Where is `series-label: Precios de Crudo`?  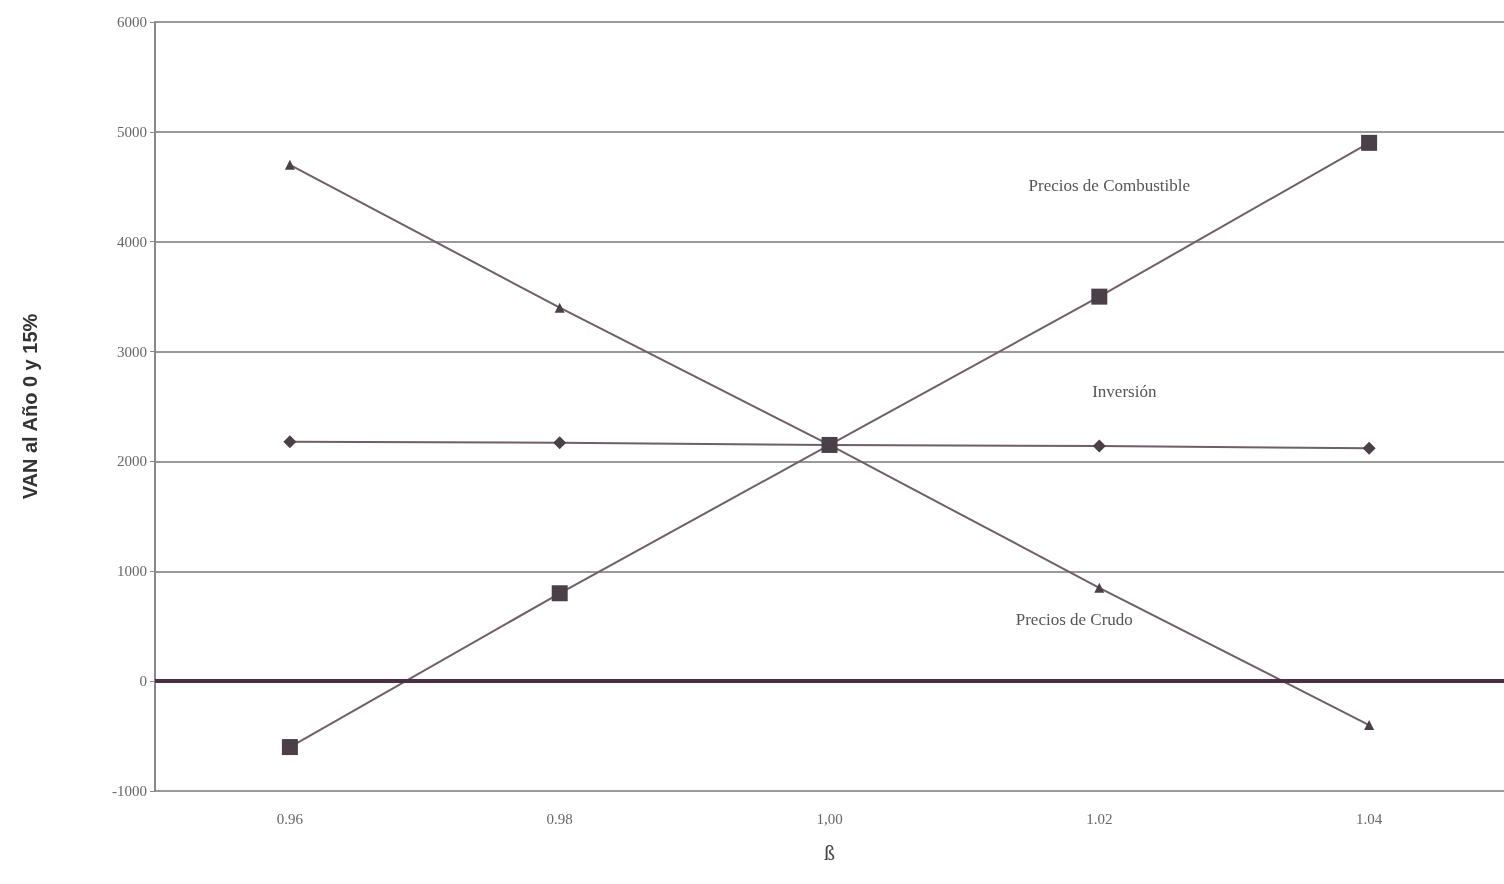
series-label: Precios de Crudo is located at coordinates (1074, 619).